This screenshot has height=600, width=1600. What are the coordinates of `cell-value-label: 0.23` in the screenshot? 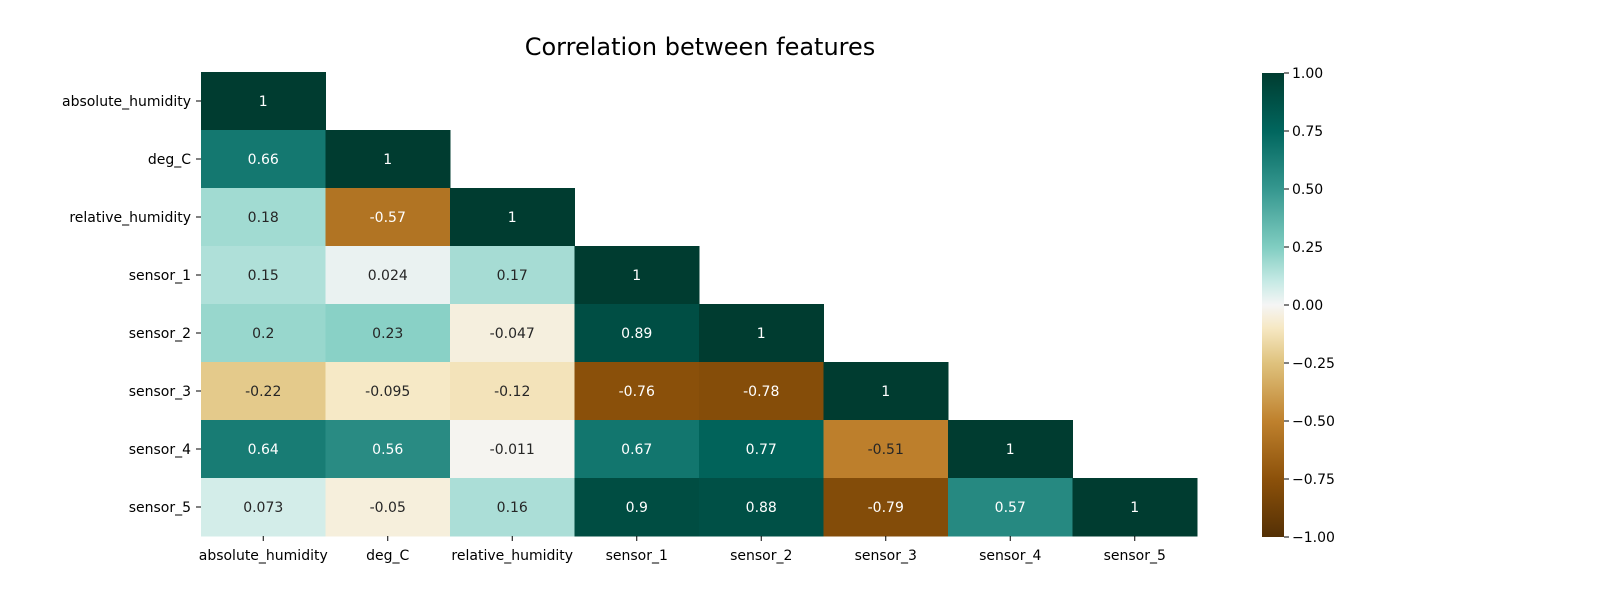 It's located at (387, 334).